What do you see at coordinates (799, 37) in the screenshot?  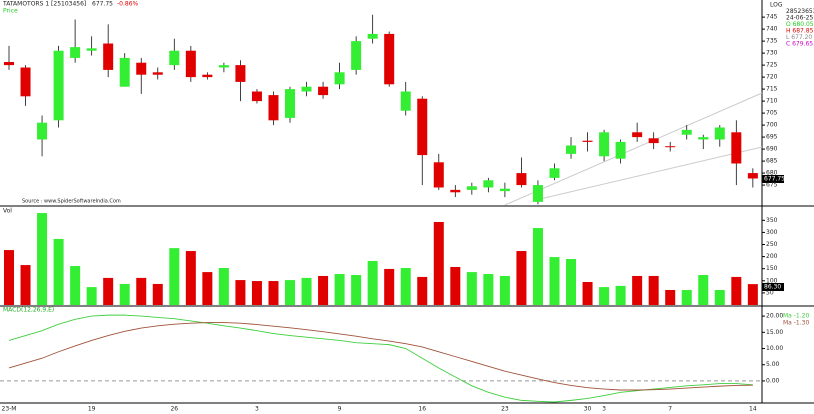 I see `info-text: L 677.20` at bounding box center [799, 37].